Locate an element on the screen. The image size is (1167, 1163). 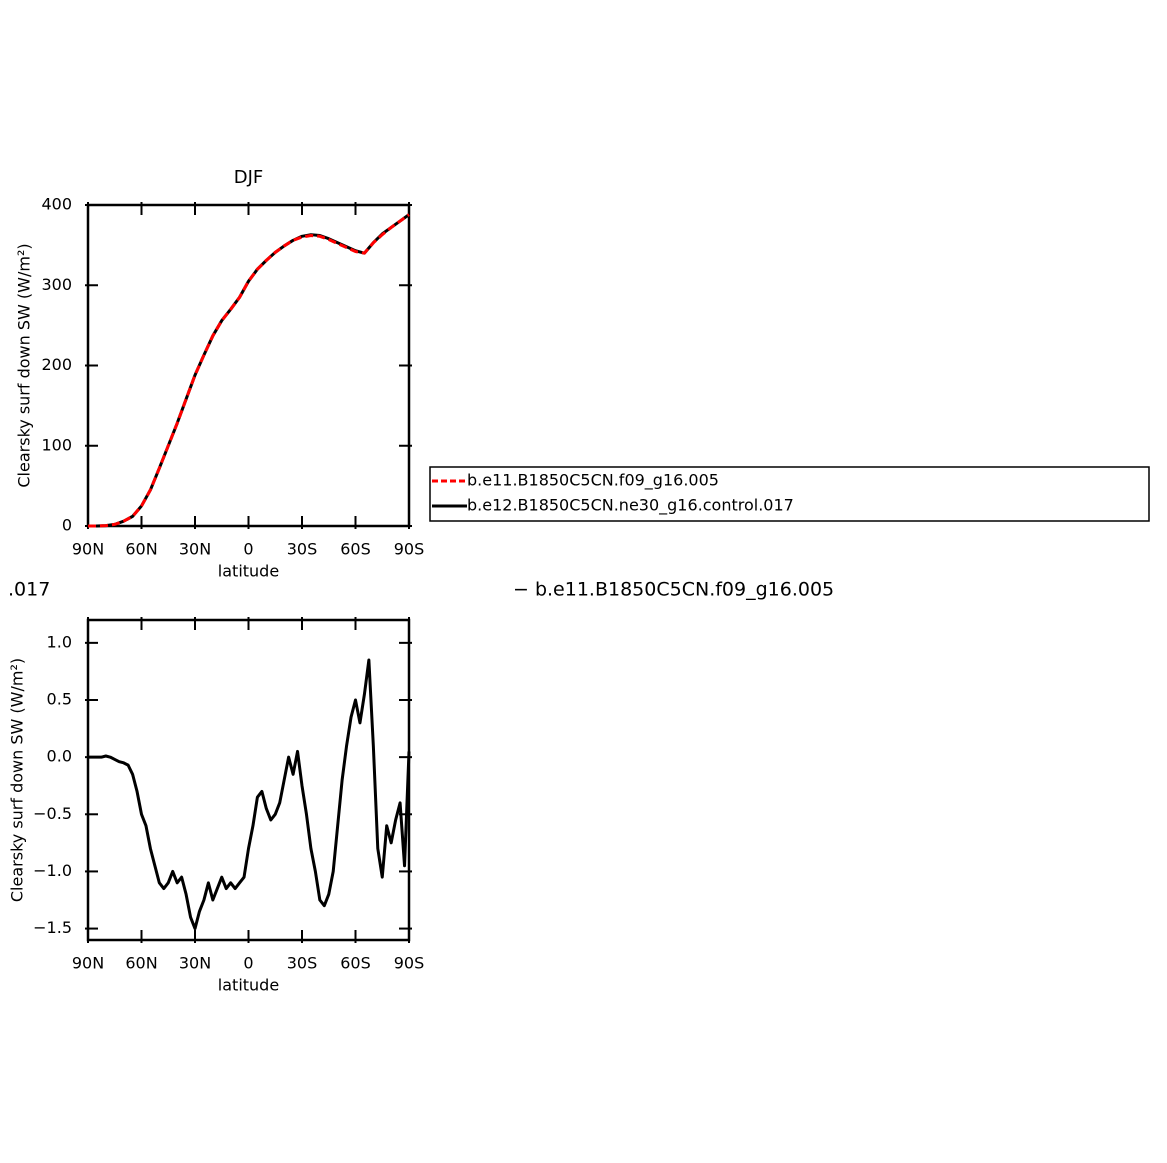
annotation: − b.e11.B1850C5CN.f09_g16.005 is located at coordinates (673, 590).